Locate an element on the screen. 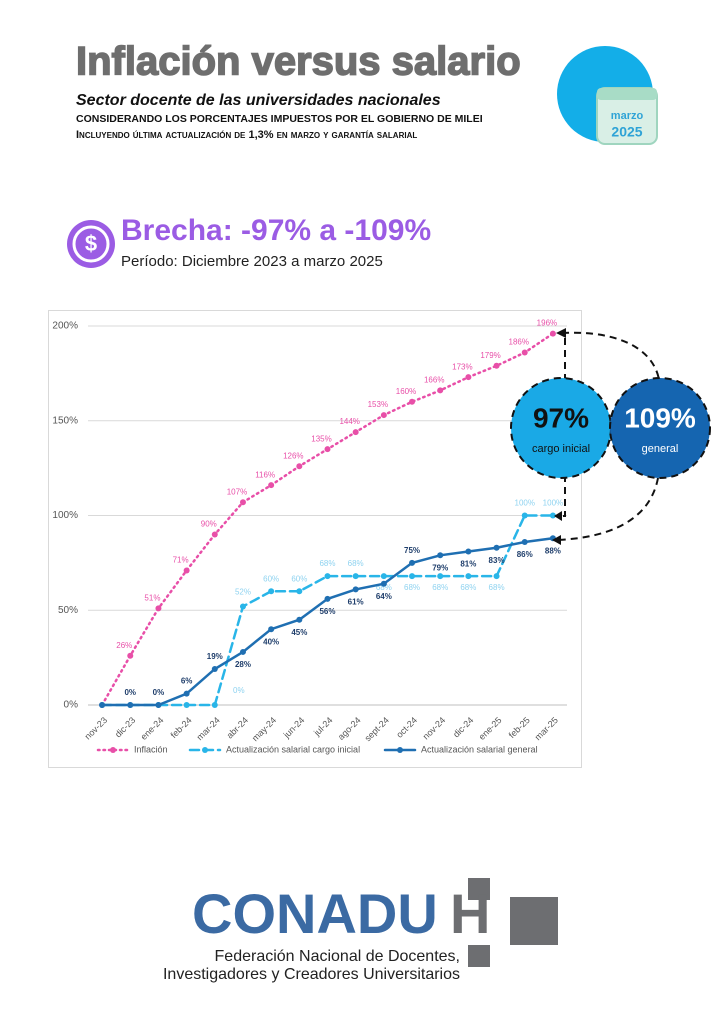 The height and width of the screenshot is (1024, 724). legend-label: Actualización salarial general is located at coordinates (479, 749).